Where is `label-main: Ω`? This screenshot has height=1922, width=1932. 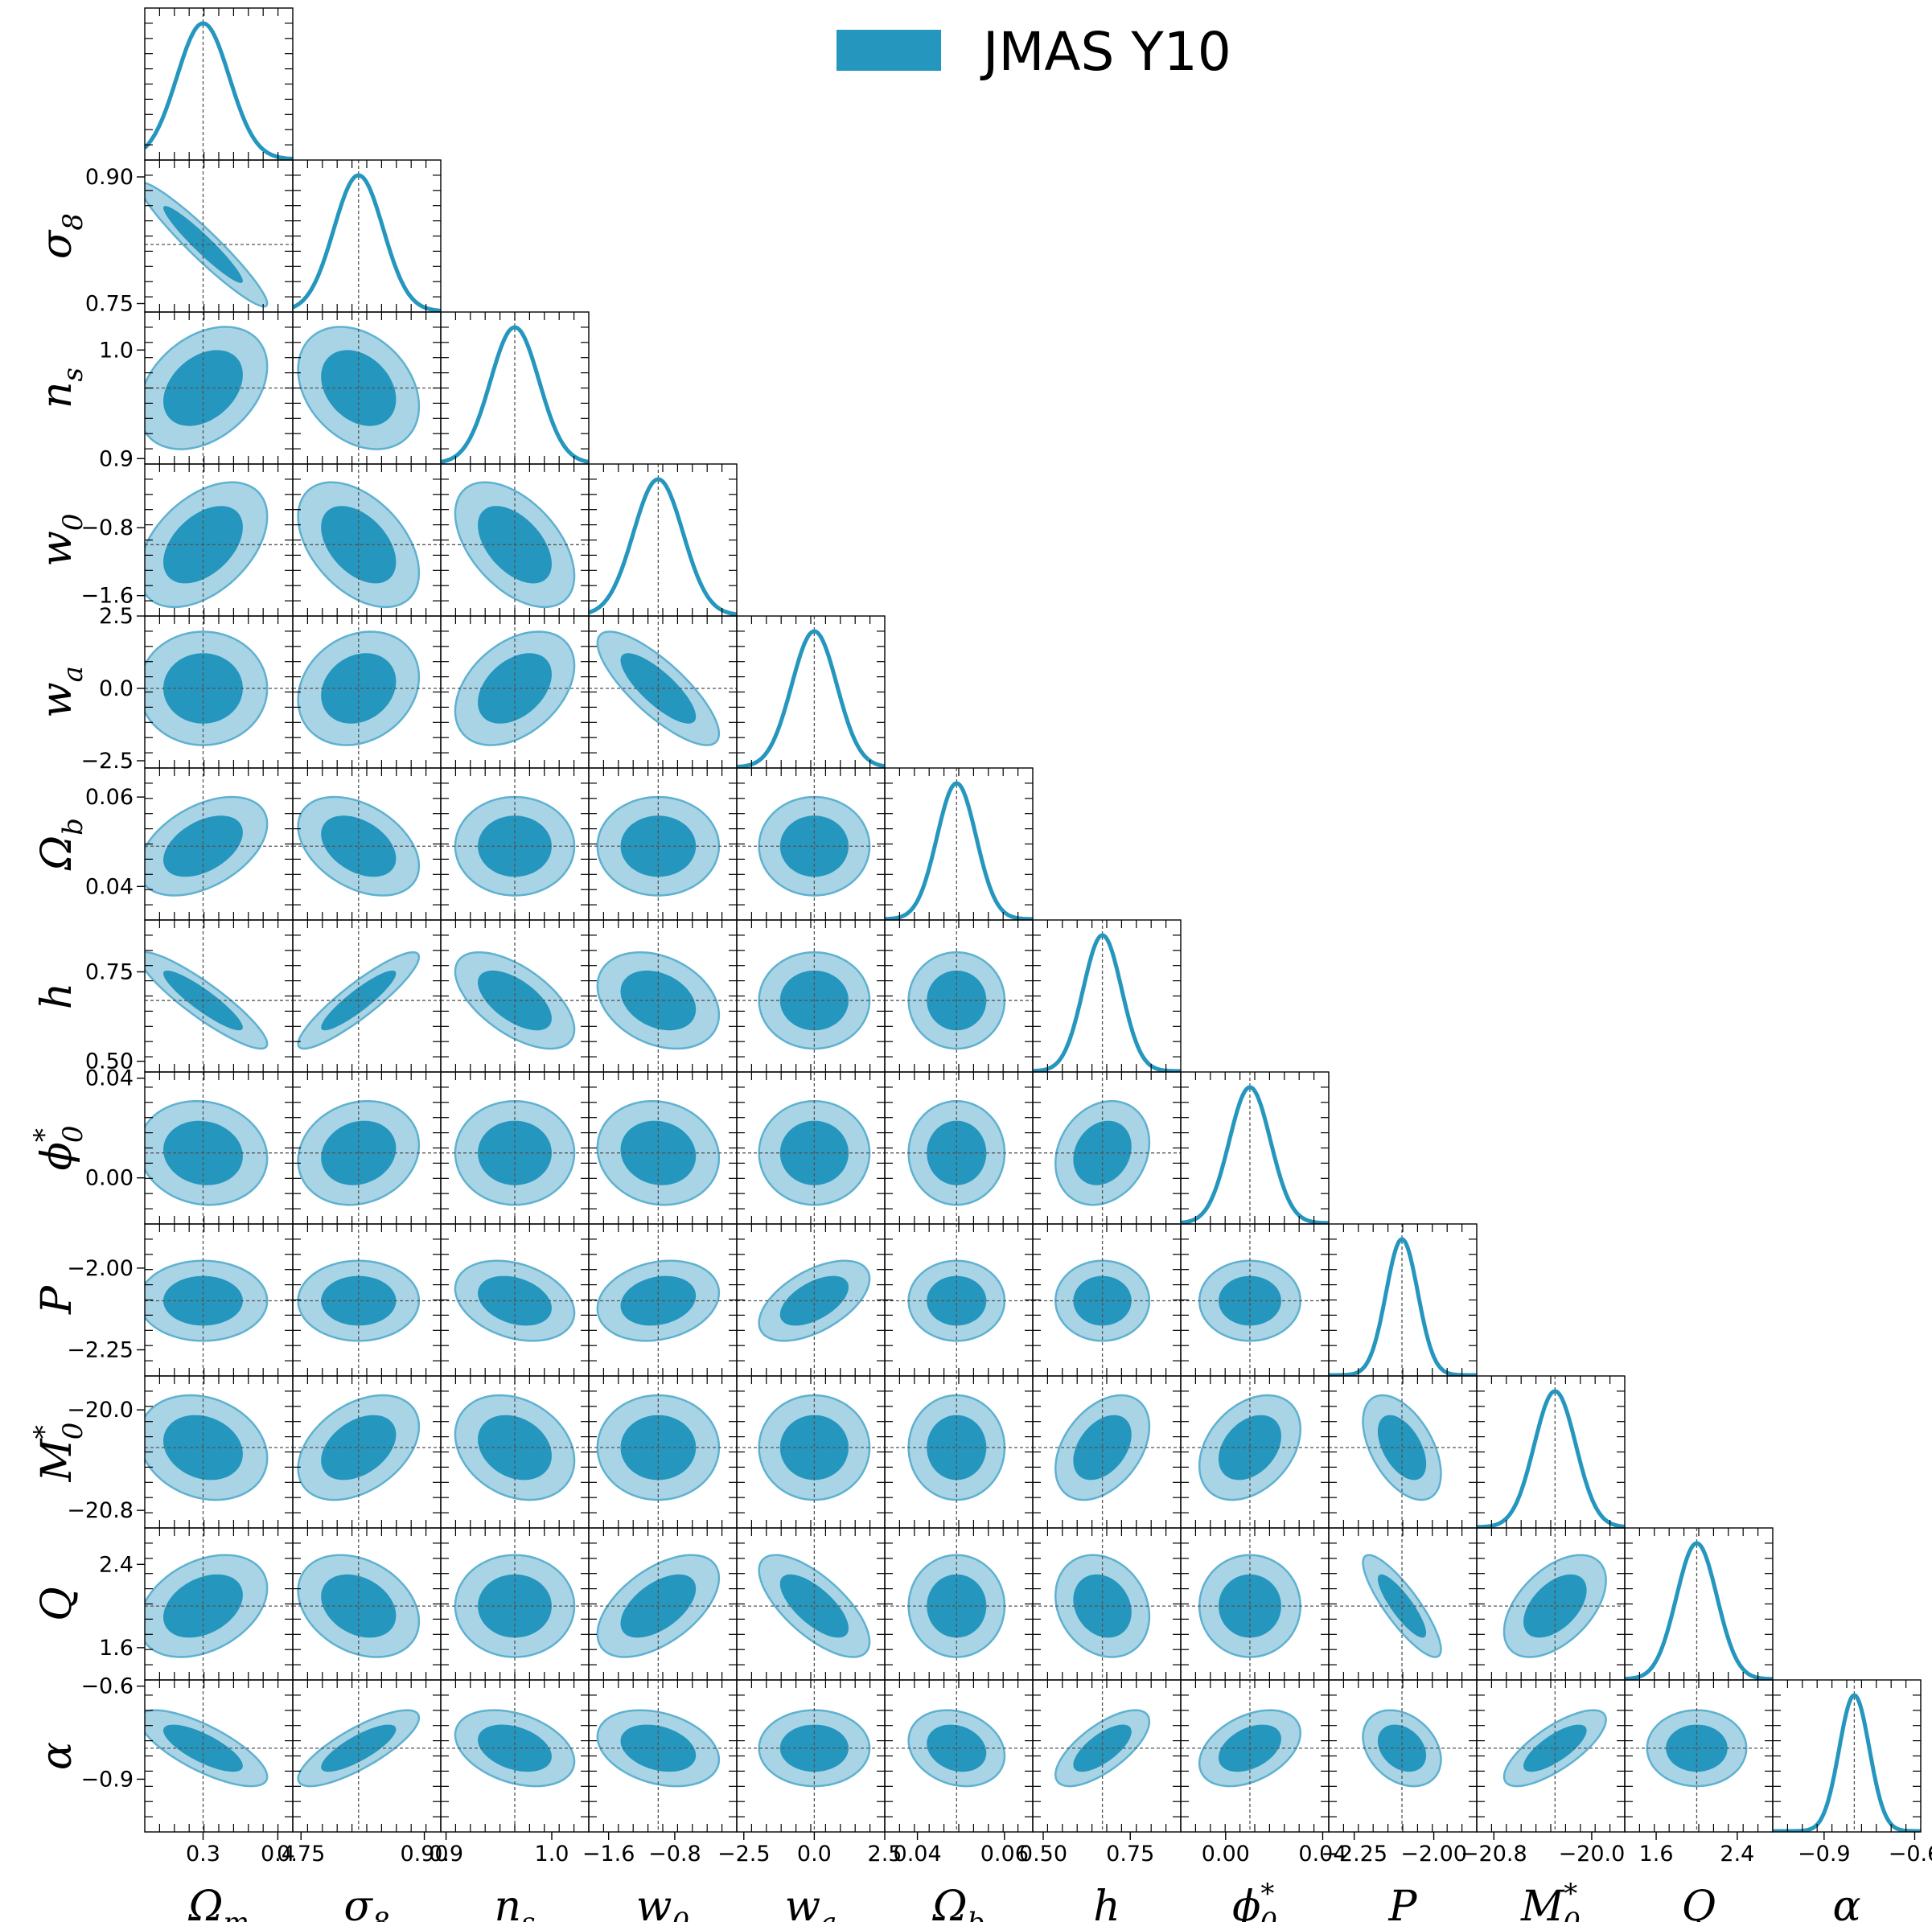 label-main: Ω is located at coordinates (57, 853).